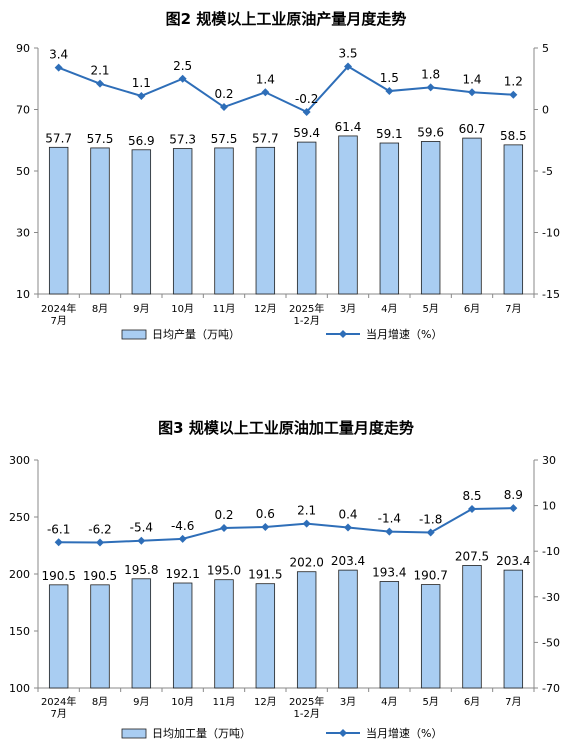 This screenshot has height=749, width=572. Describe the element at coordinates (430, 132) in the screenshot. I see `bar-data-label: 59.6` at that location.